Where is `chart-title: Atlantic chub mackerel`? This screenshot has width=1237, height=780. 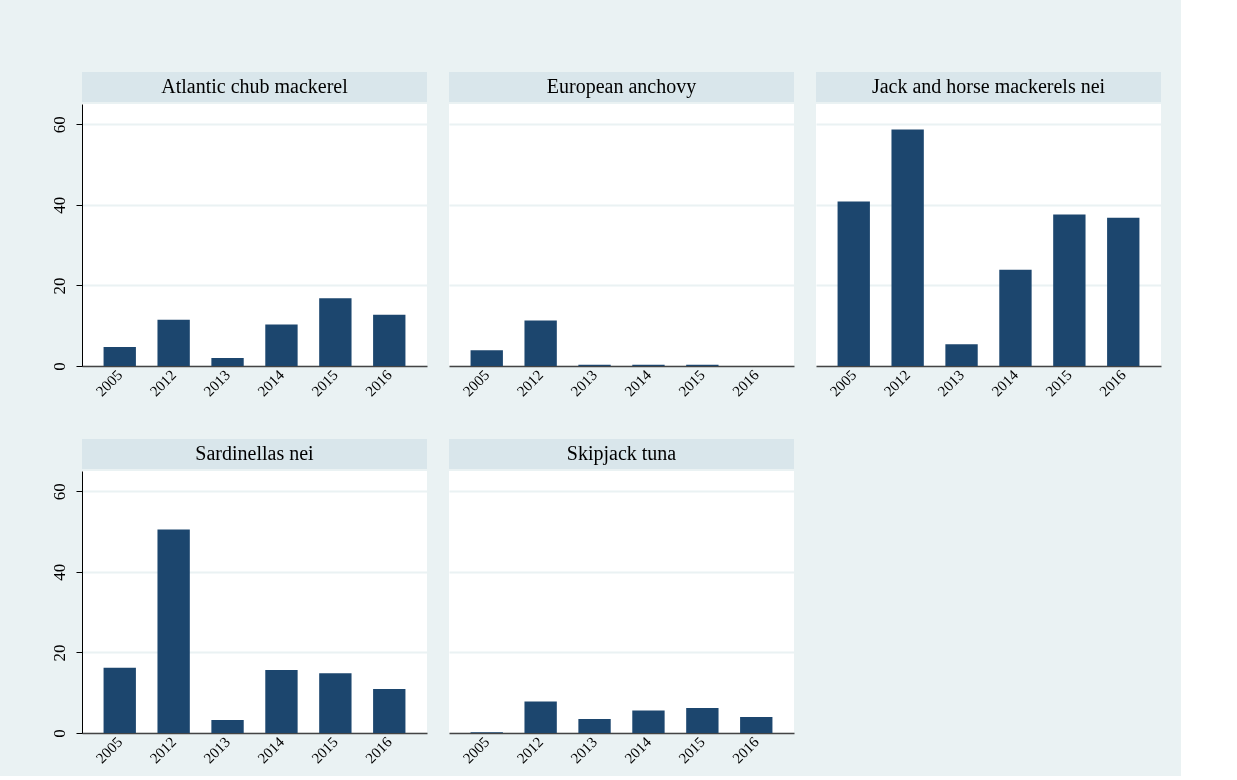 chart-title: Atlantic chub mackerel is located at coordinates (255, 86).